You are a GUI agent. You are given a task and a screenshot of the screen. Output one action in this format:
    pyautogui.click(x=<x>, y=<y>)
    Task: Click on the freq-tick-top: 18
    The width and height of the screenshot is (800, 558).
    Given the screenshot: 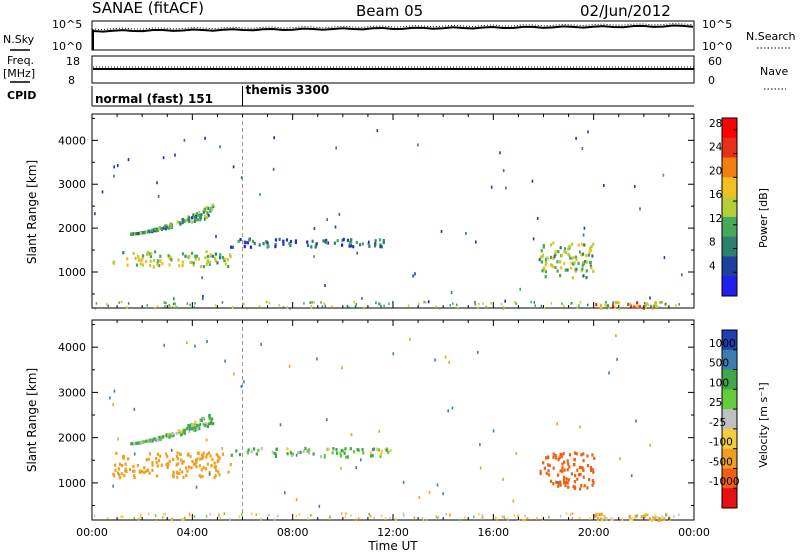 What is the action you would take?
    pyautogui.click(x=73, y=61)
    